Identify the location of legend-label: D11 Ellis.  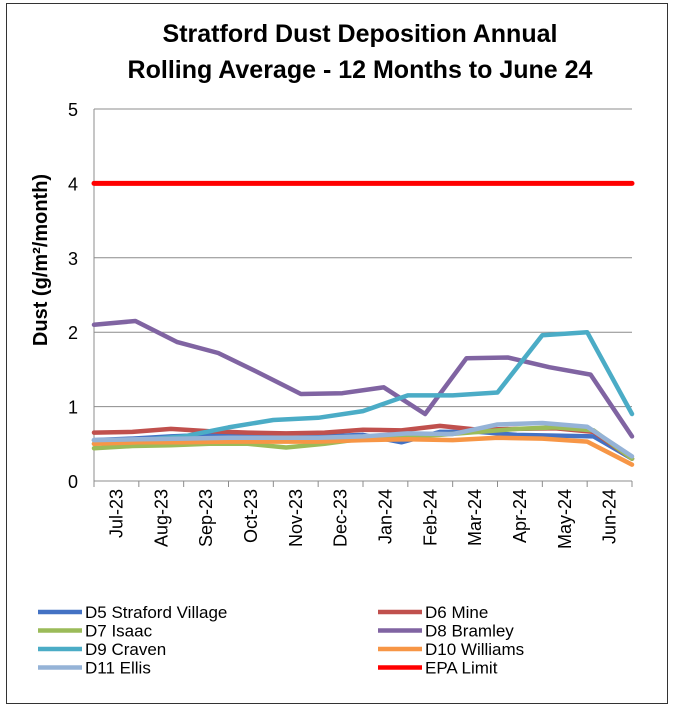
(118, 668).